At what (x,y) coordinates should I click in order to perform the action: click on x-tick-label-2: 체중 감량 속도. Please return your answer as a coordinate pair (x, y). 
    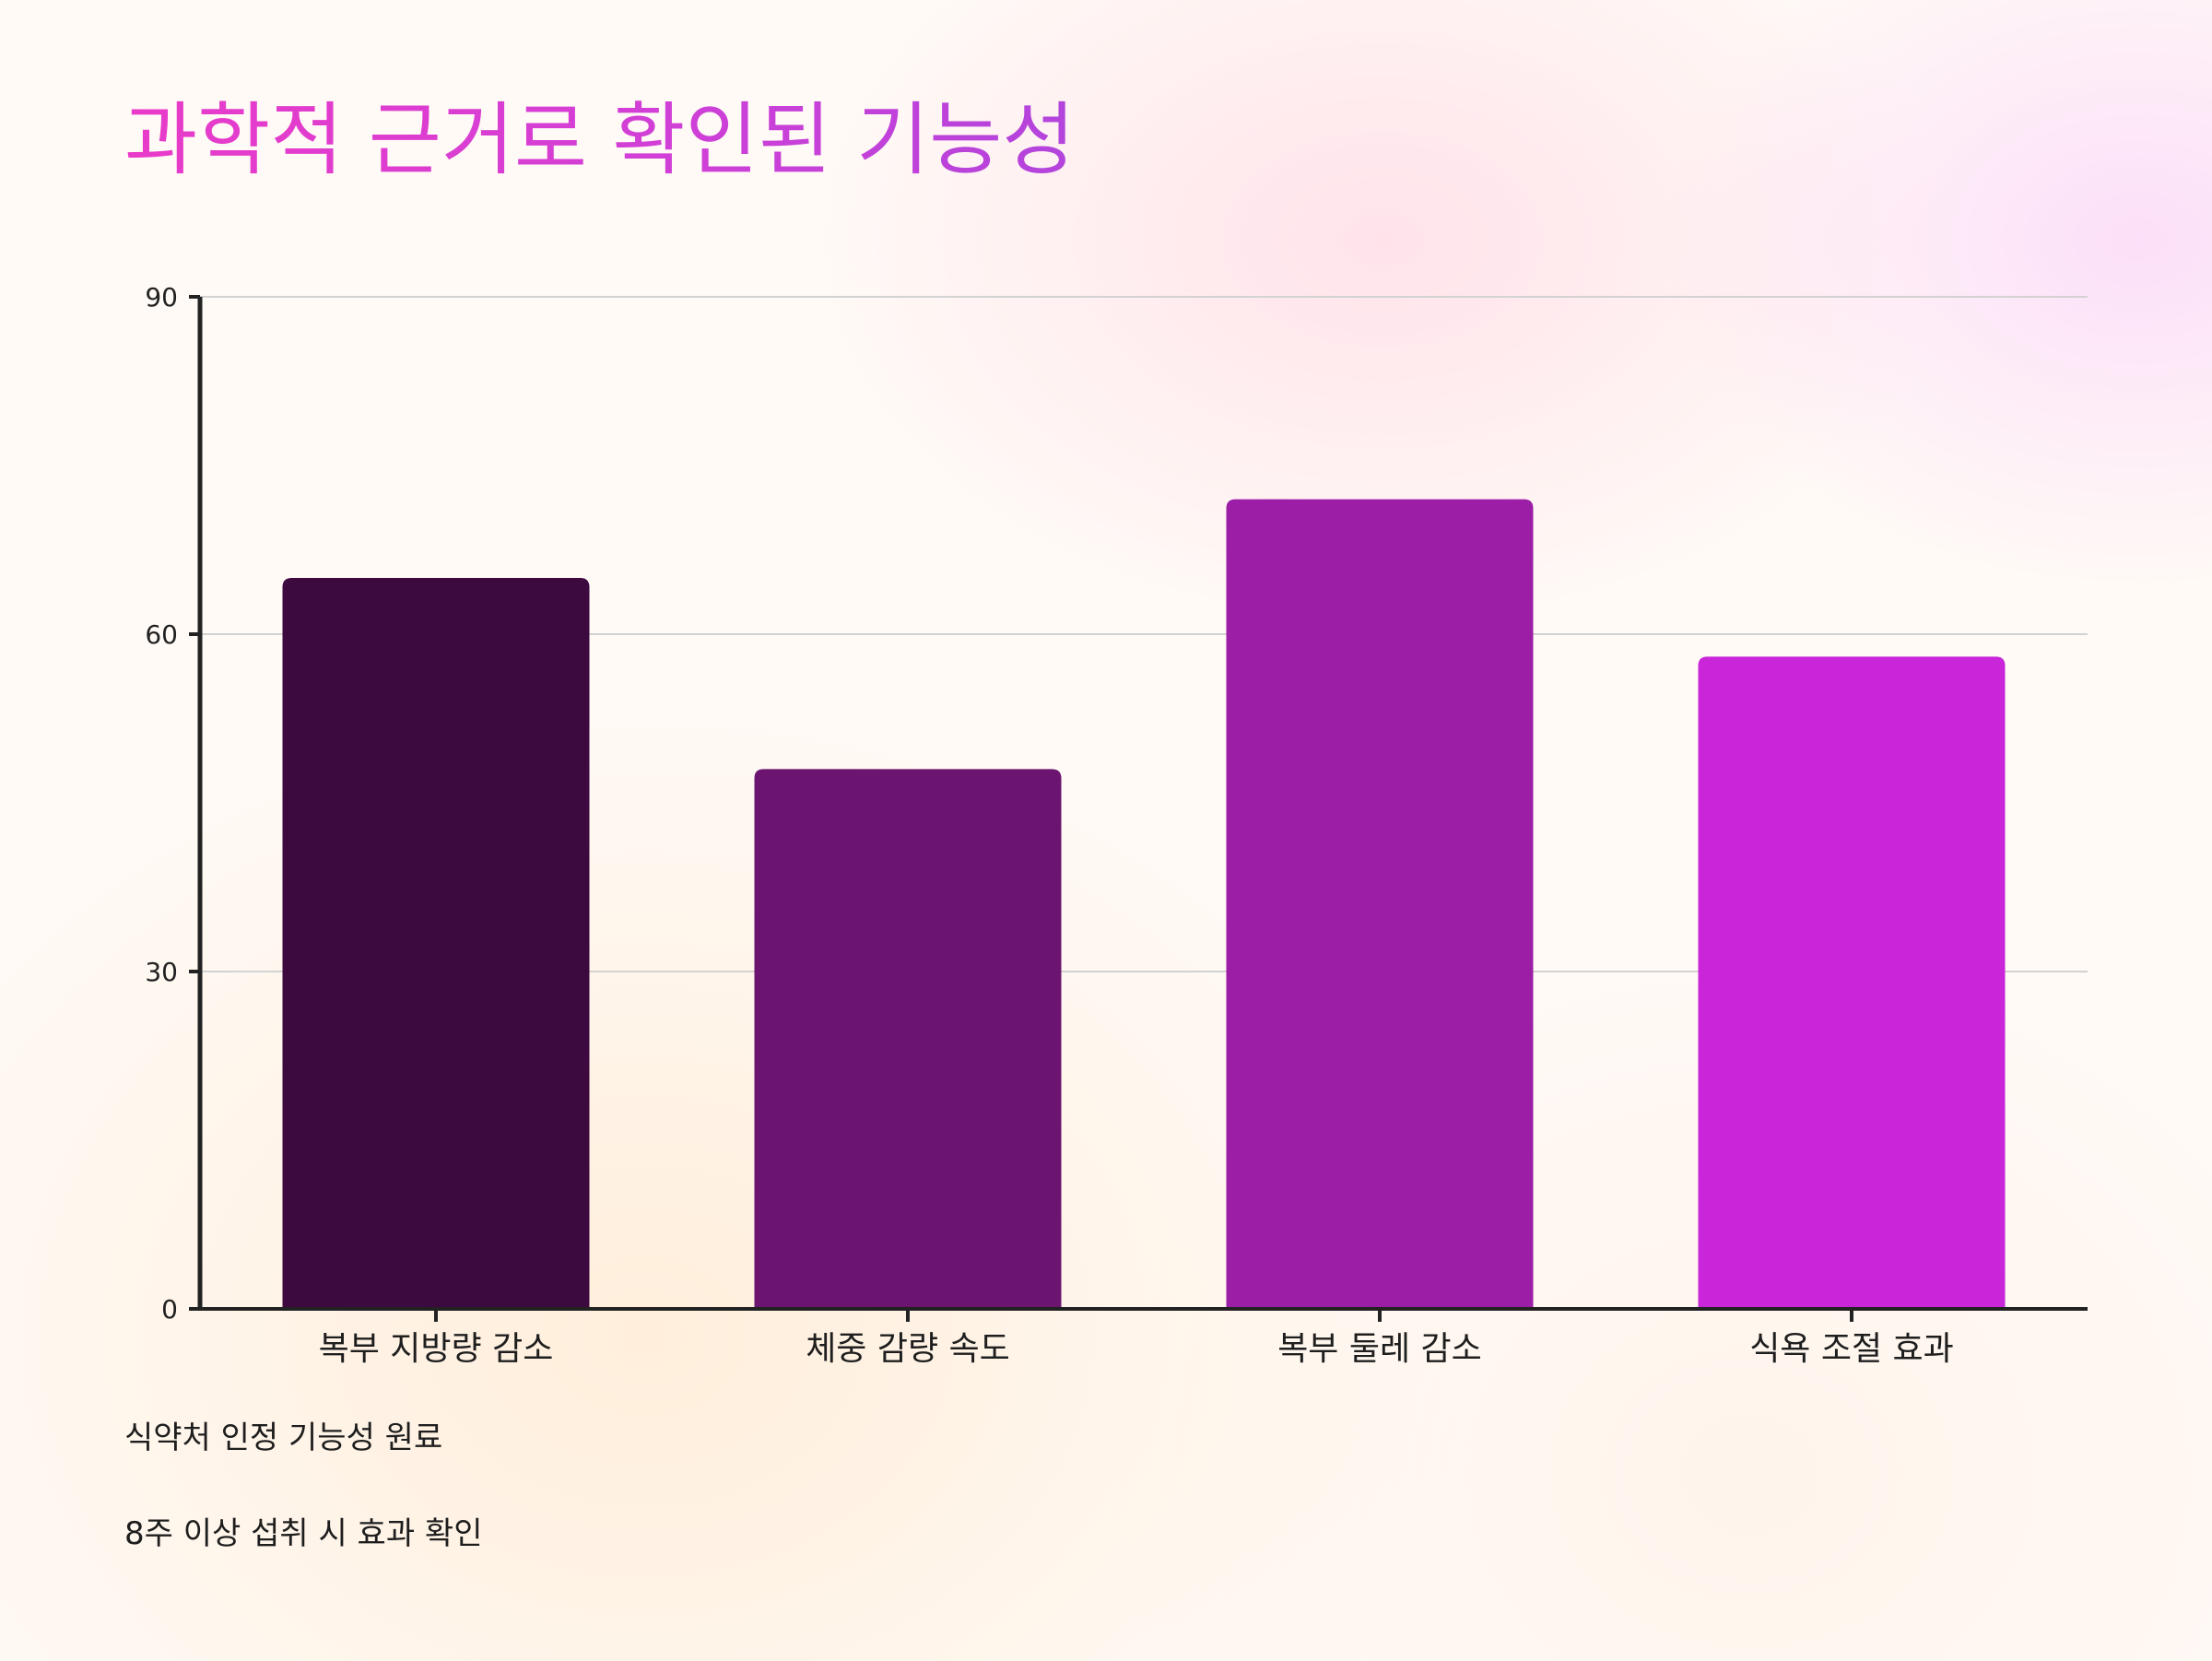
    Looking at the image, I should click on (908, 1349).